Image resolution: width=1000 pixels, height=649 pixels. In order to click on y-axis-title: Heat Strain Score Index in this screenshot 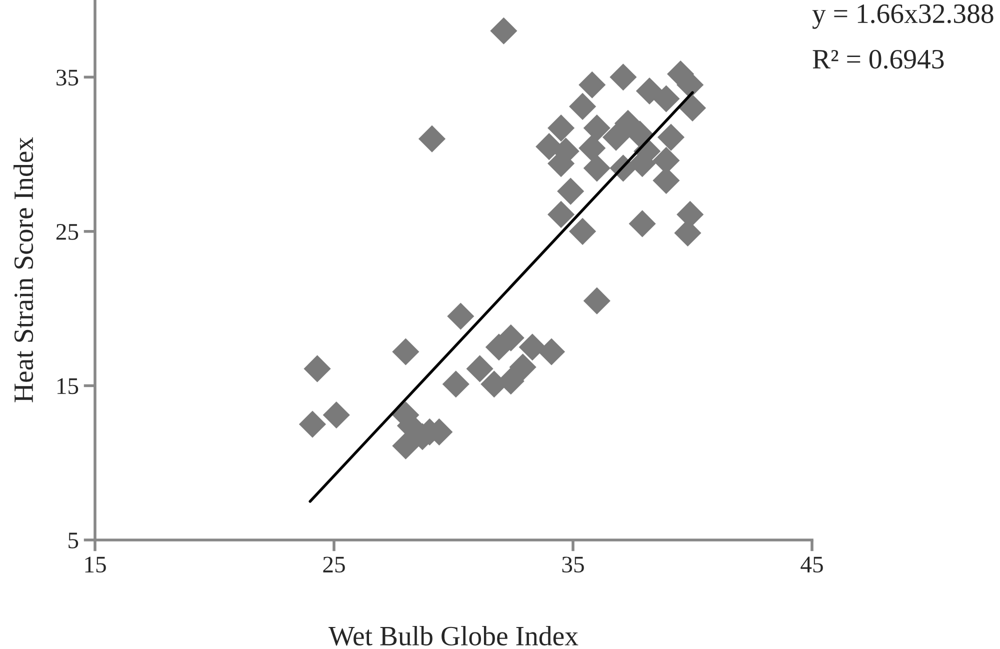, I will do `click(24, 269)`.